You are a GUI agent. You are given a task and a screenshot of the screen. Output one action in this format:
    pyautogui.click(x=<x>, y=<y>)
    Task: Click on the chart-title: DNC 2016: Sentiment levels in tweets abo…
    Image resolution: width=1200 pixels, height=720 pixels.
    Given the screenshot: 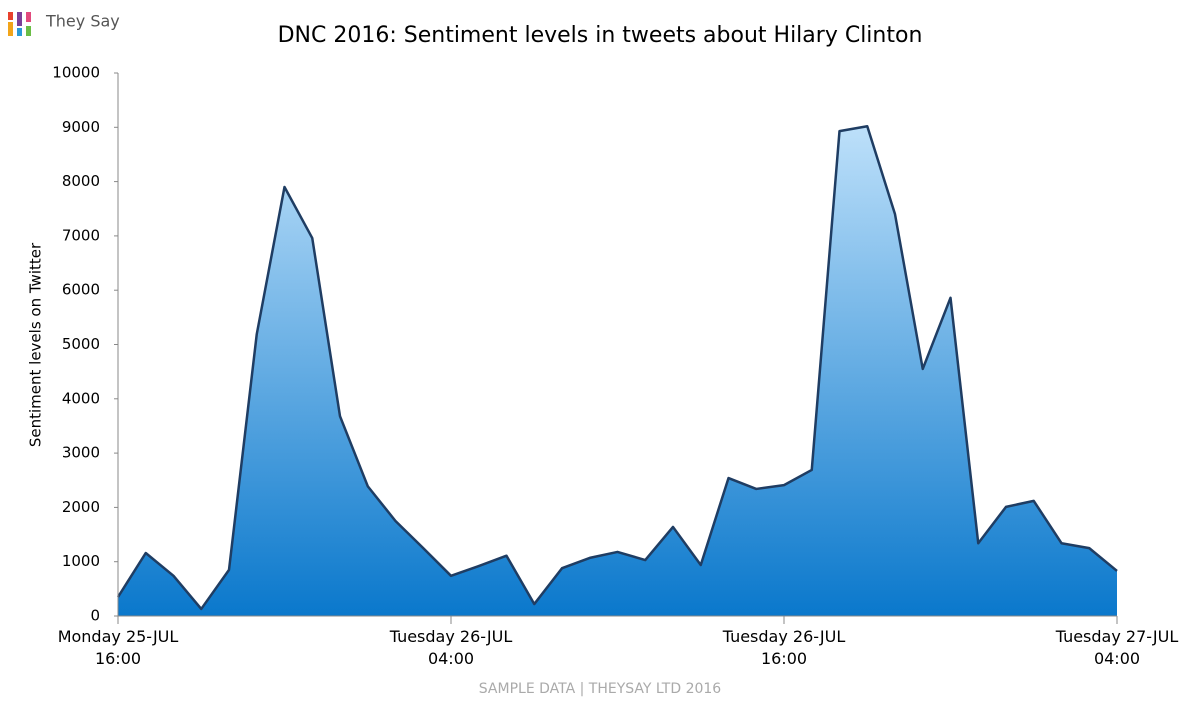 What is the action you would take?
    pyautogui.click(x=600, y=35)
    